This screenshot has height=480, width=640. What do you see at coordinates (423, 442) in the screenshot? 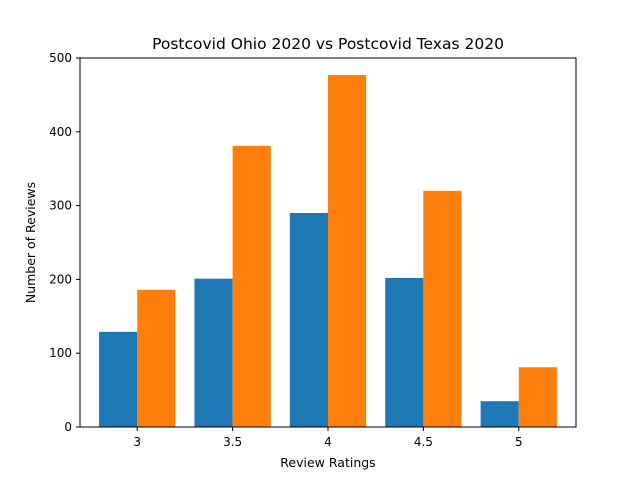
I see `x-tick-label: 4.5` at bounding box center [423, 442].